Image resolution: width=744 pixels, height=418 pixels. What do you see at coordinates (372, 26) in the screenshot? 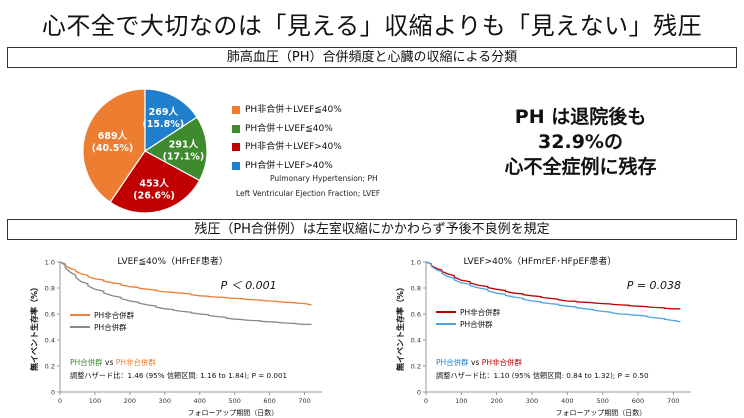
I see `page-title: 心不全で大切なのは「見える」収縮よりも「見えない」残圧` at bounding box center [372, 26].